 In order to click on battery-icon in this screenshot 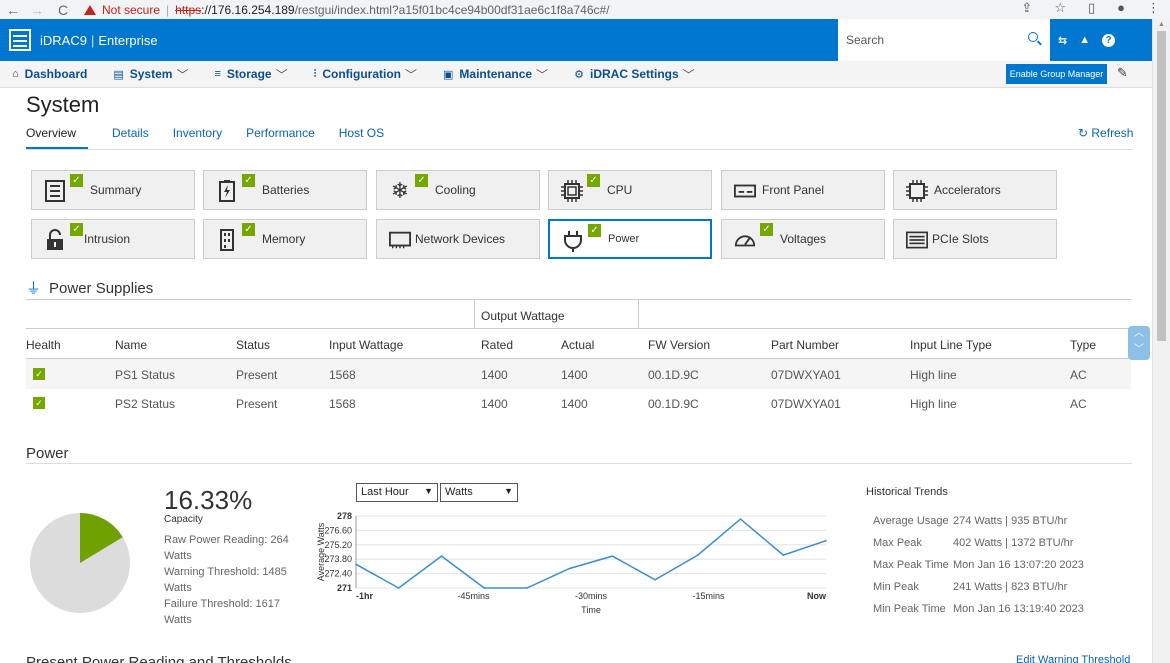, I will do `click(227, 191)`.